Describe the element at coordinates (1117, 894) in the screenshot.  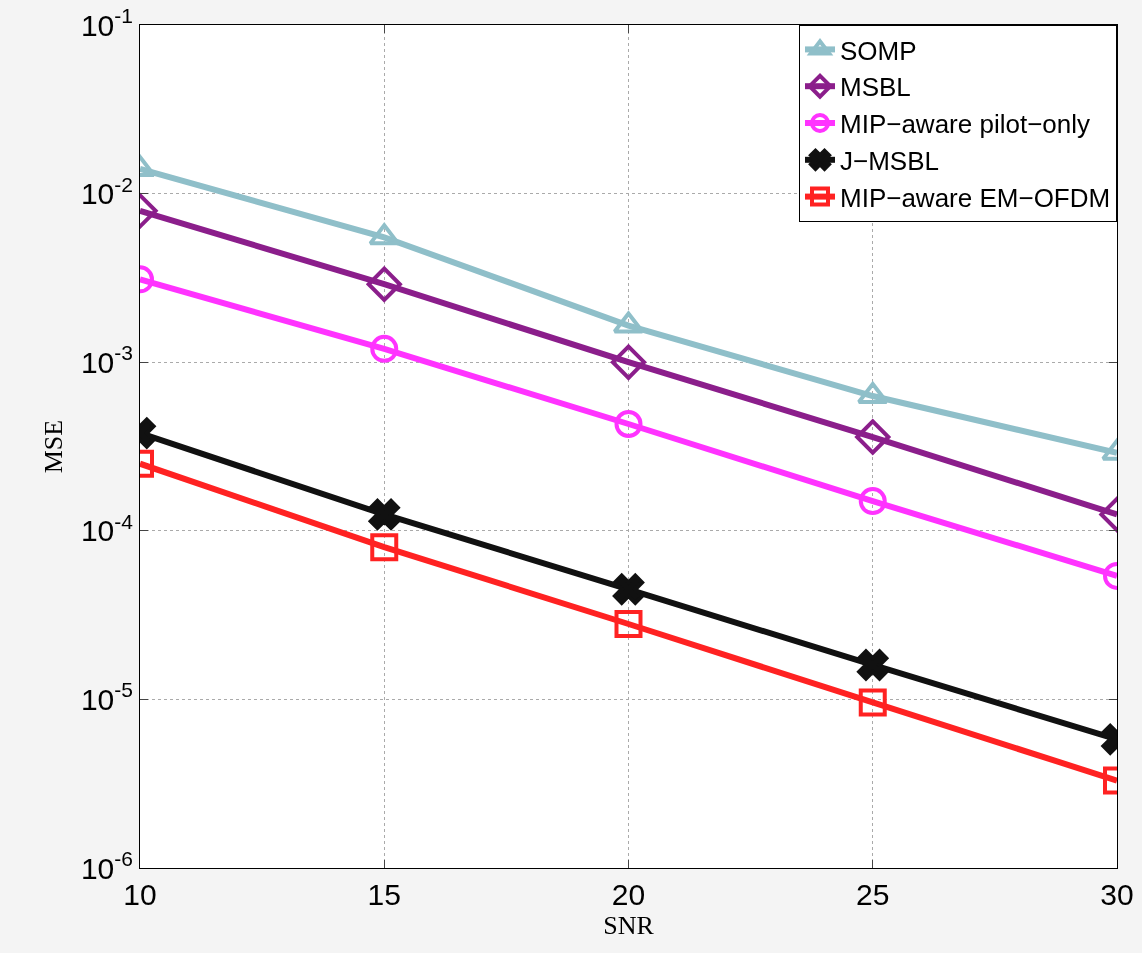
I see `x-tick-label: 30` at that location.